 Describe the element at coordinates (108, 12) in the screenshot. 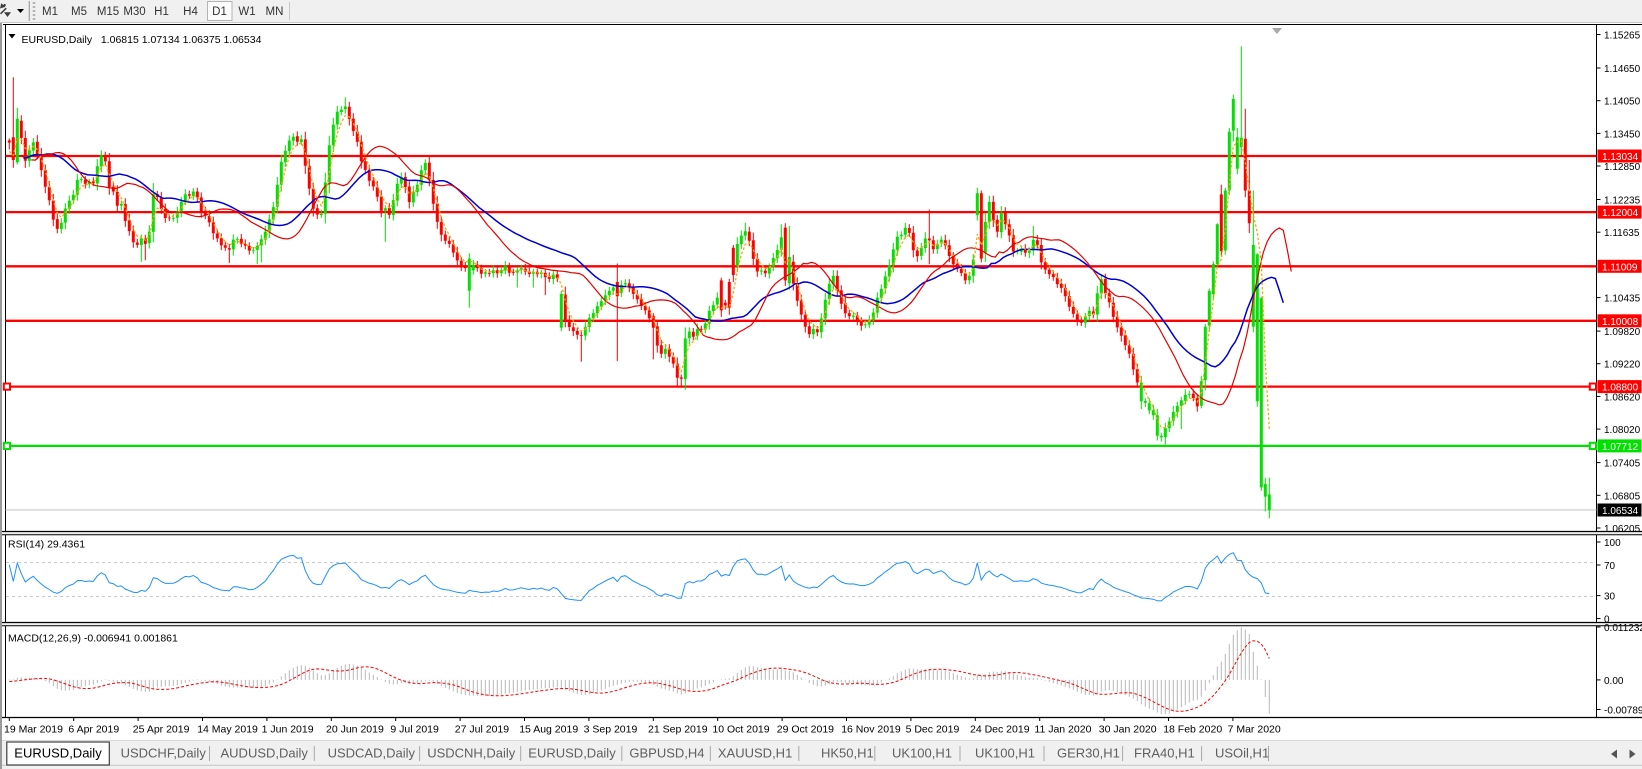

I see `svg-text: M15` at that location.